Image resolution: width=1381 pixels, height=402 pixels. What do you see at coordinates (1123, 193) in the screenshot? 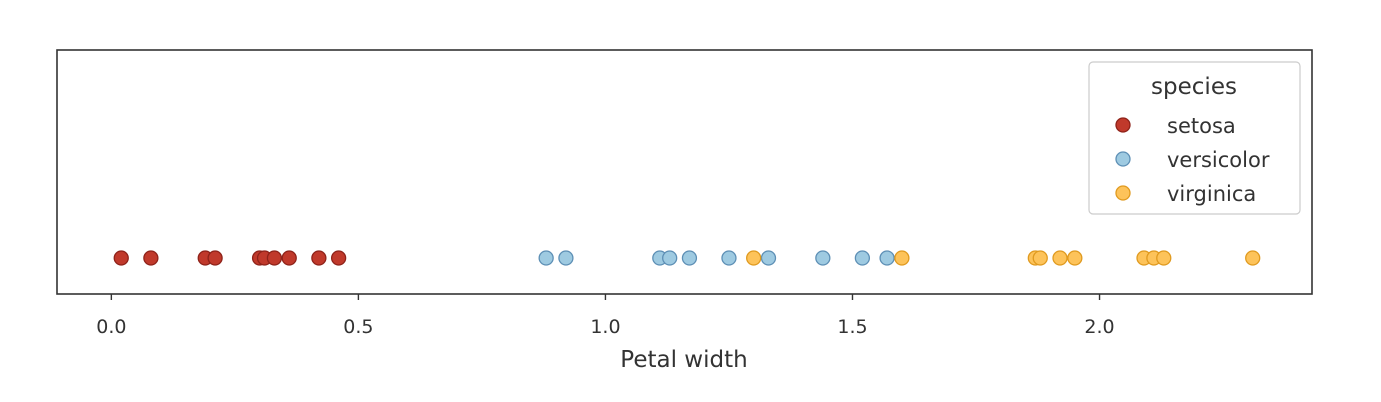
I see `legend-marker-virginica` at bounding box center [1123, 193].